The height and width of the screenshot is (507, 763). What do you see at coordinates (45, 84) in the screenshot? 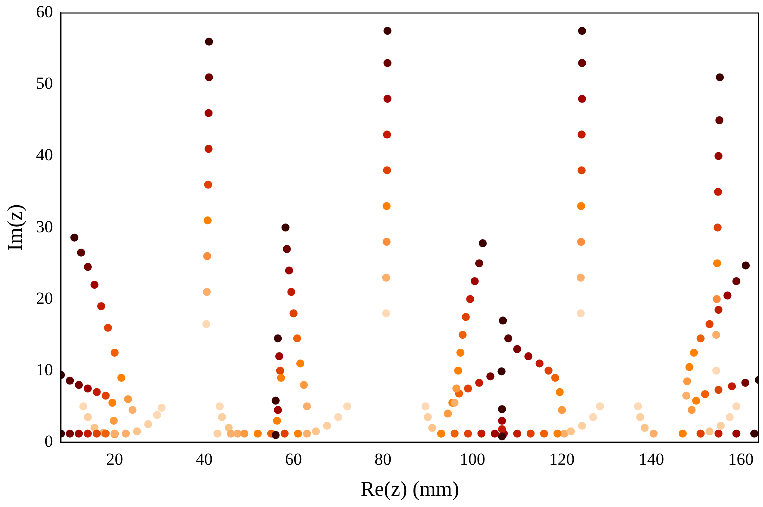
I see `y-tick-label: 50` at bounding box center [45, 84].